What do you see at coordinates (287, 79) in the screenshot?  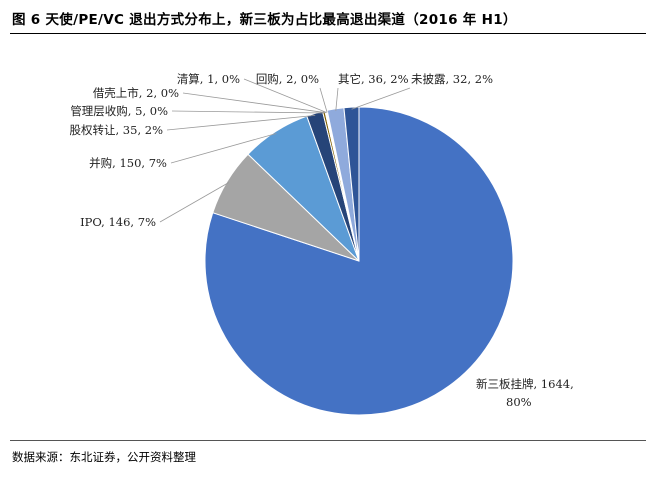 I see `data-label-8: 回购, 2, 0%` at bounding box center [287, 79].